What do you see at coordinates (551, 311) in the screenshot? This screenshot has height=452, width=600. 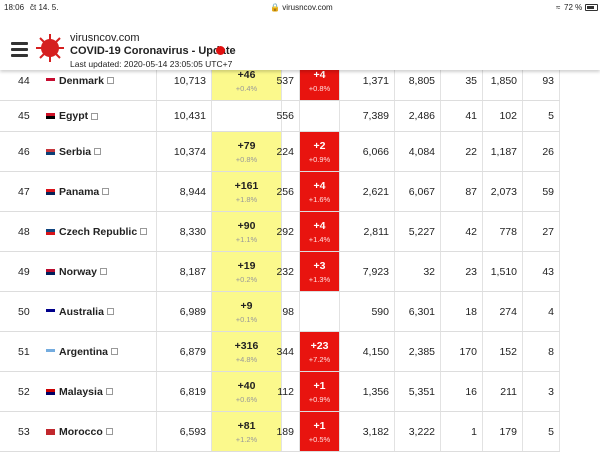 I see `cell-value: 4` at bounding box center [551, 311].